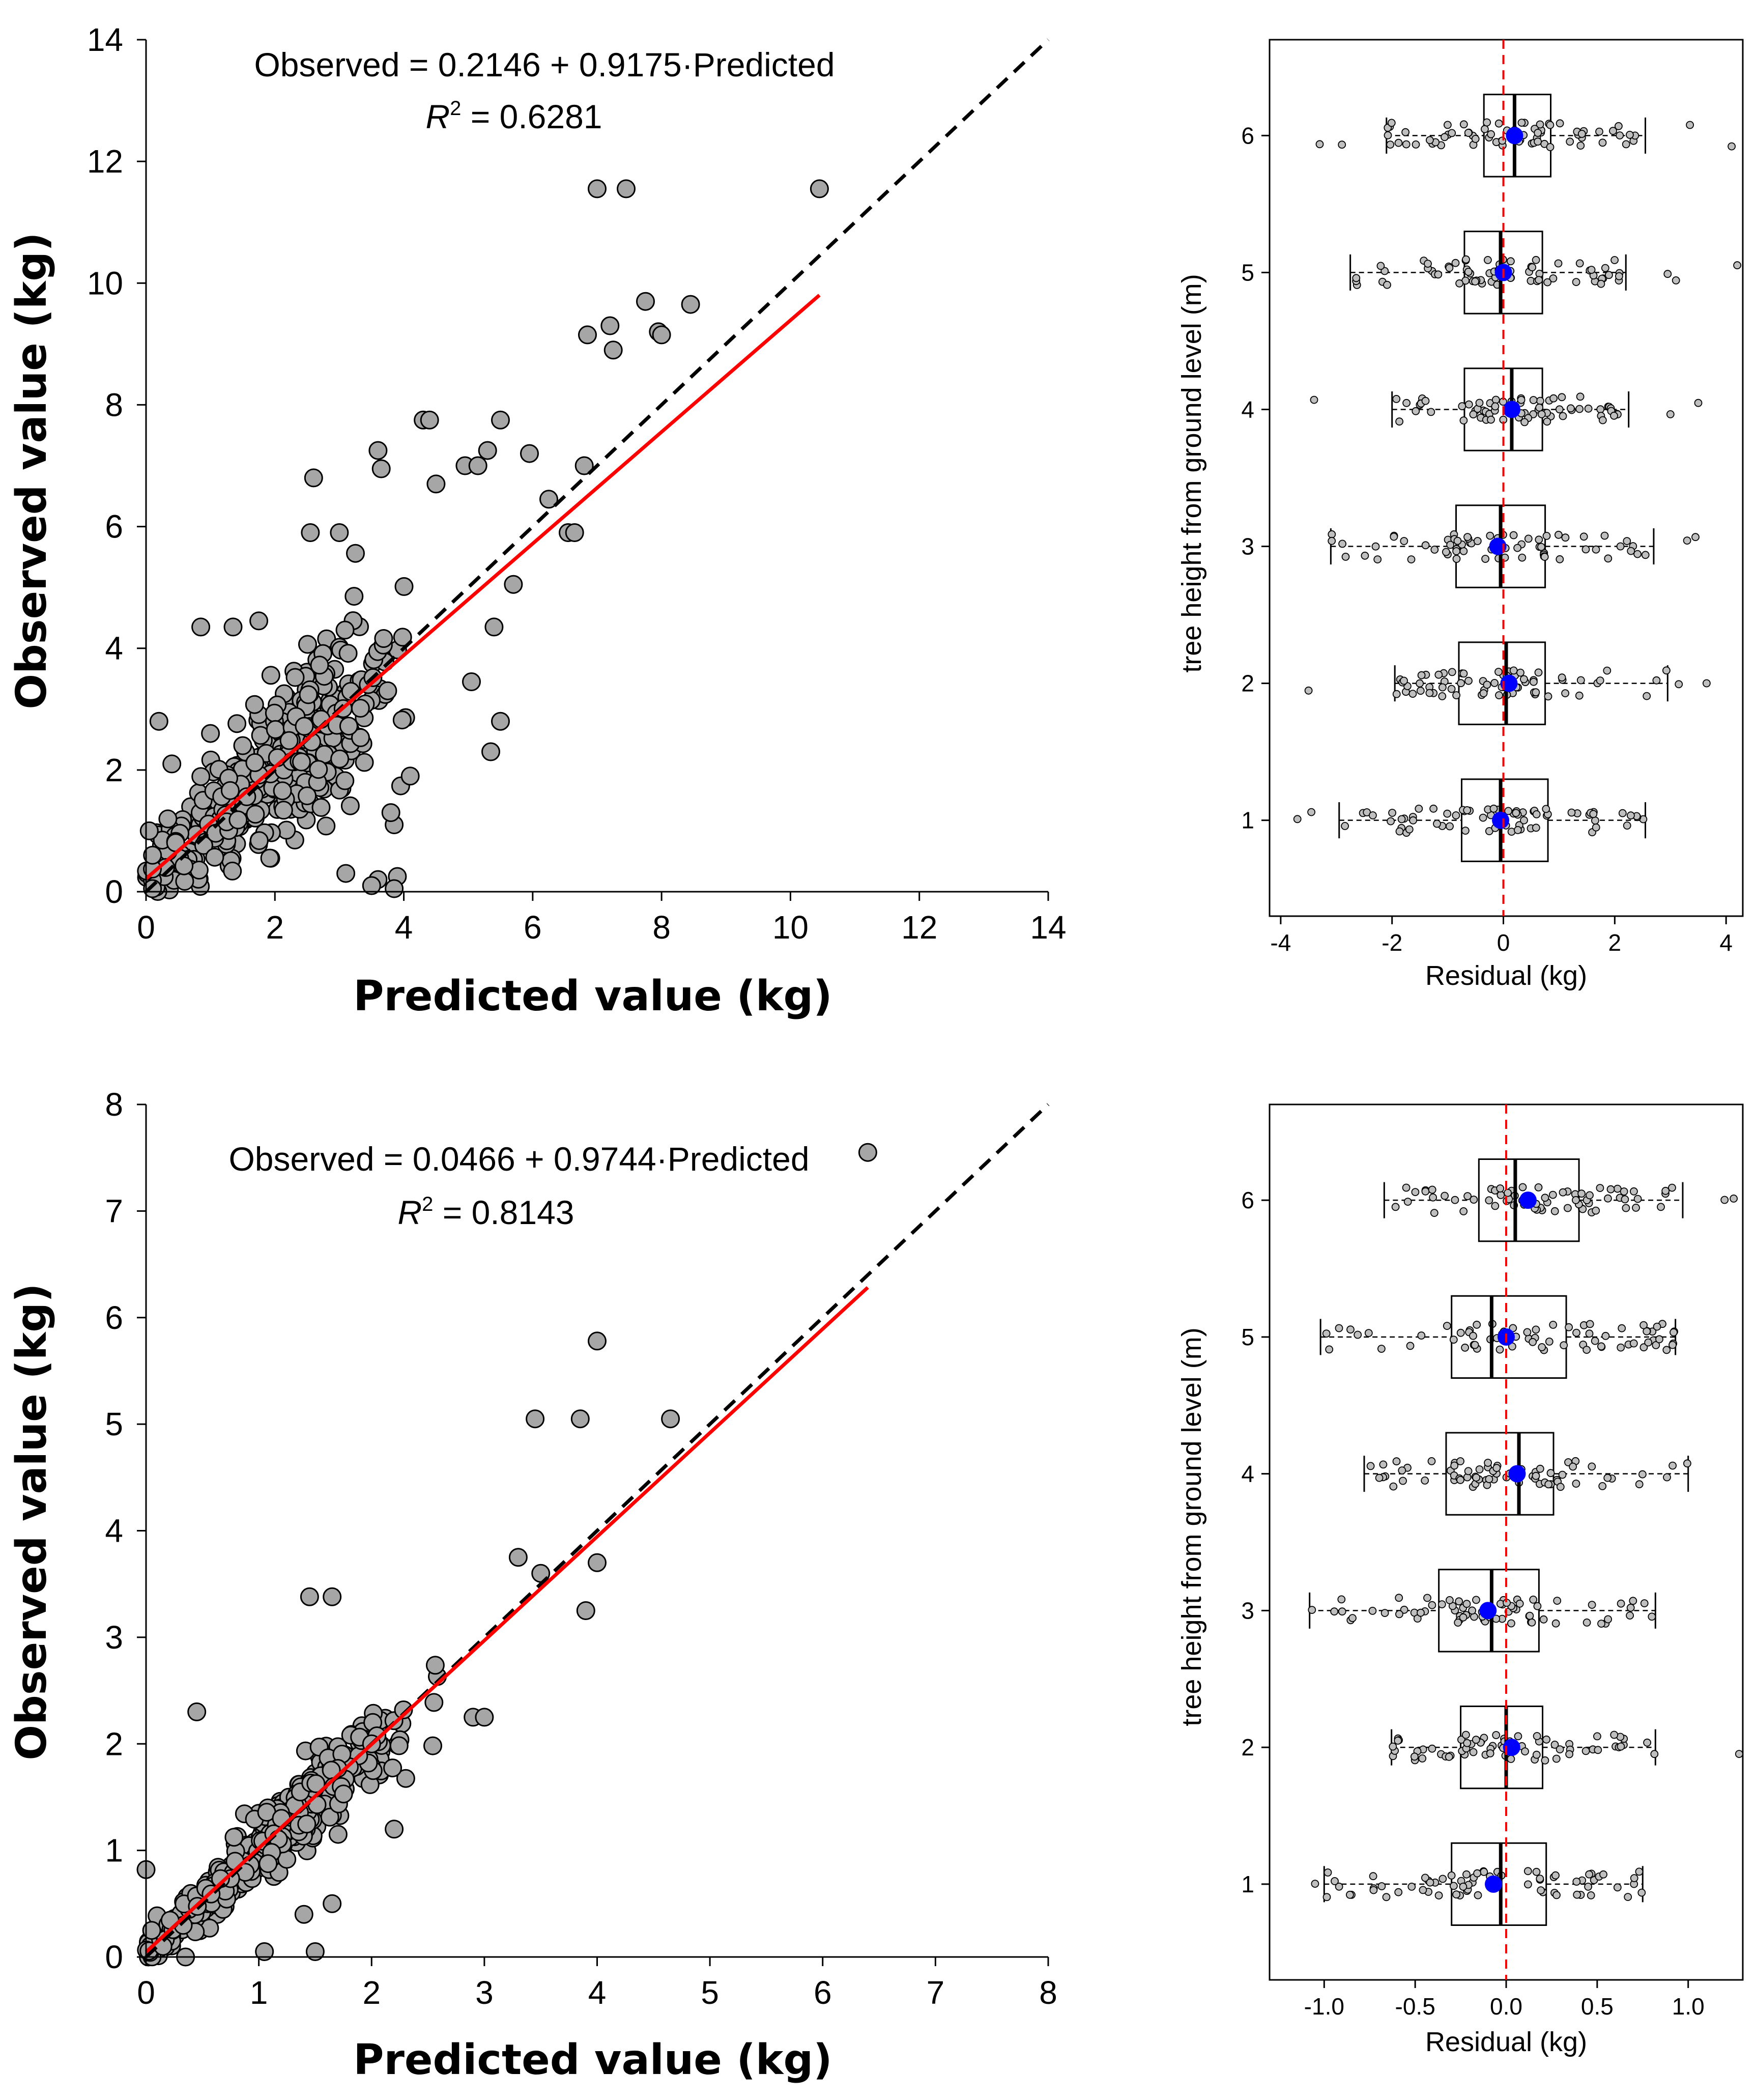 This screenshot has width=1755, height=2100. What do you see at coordinates (936, 1992) in the screenshot?
I see `x-tick-label: 7` at bounding box center [936, 1992].